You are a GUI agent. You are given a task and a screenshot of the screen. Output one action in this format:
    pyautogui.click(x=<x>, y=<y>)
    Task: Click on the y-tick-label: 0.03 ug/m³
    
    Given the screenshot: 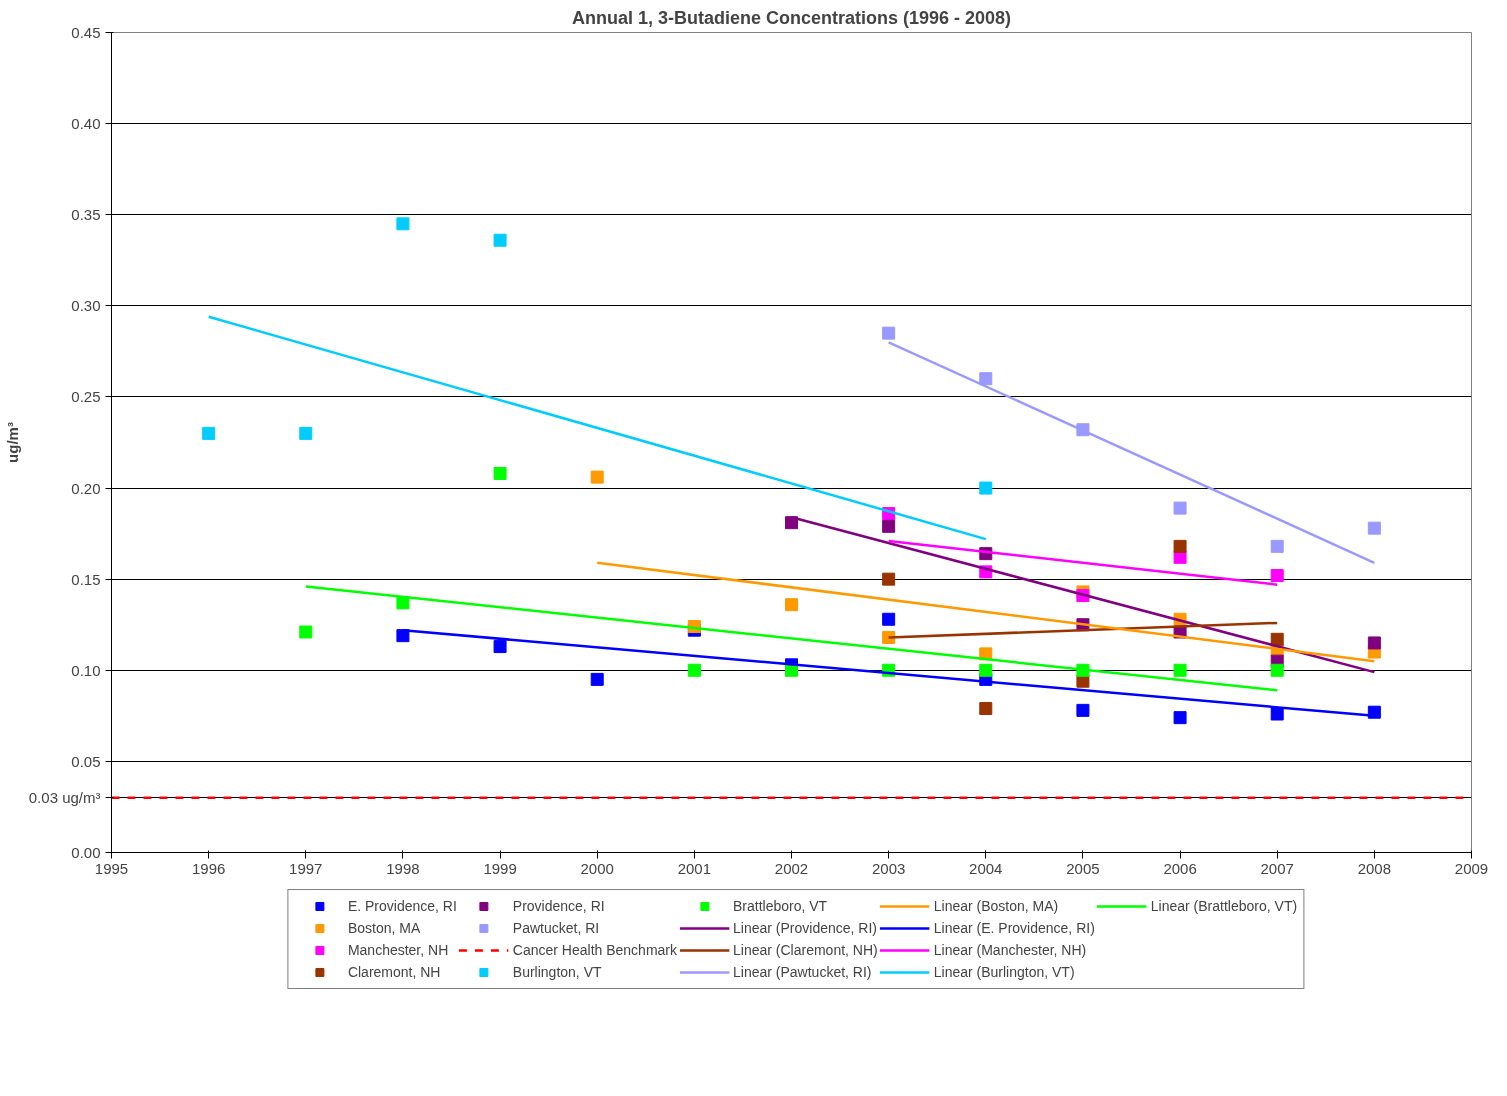 What is the action you would take?
    pyautogui.click(x=64, y=798)
    